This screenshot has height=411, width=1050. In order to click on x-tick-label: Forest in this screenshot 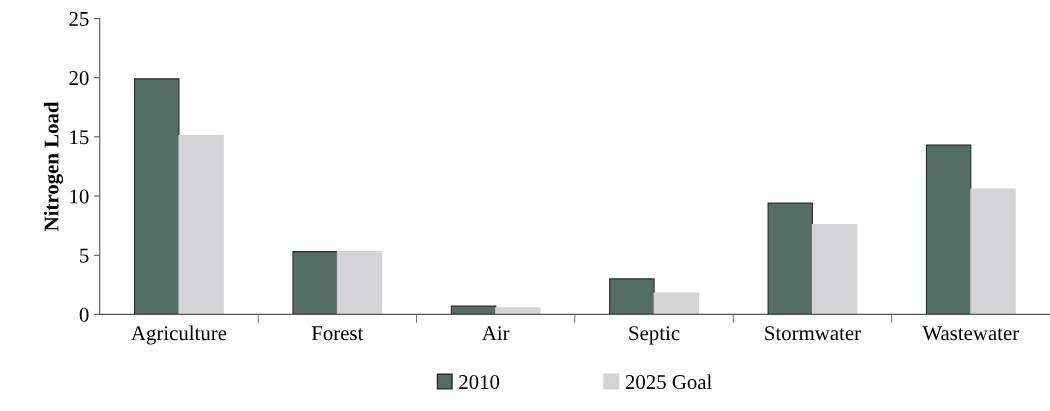, I will do `click(337, 333)`.